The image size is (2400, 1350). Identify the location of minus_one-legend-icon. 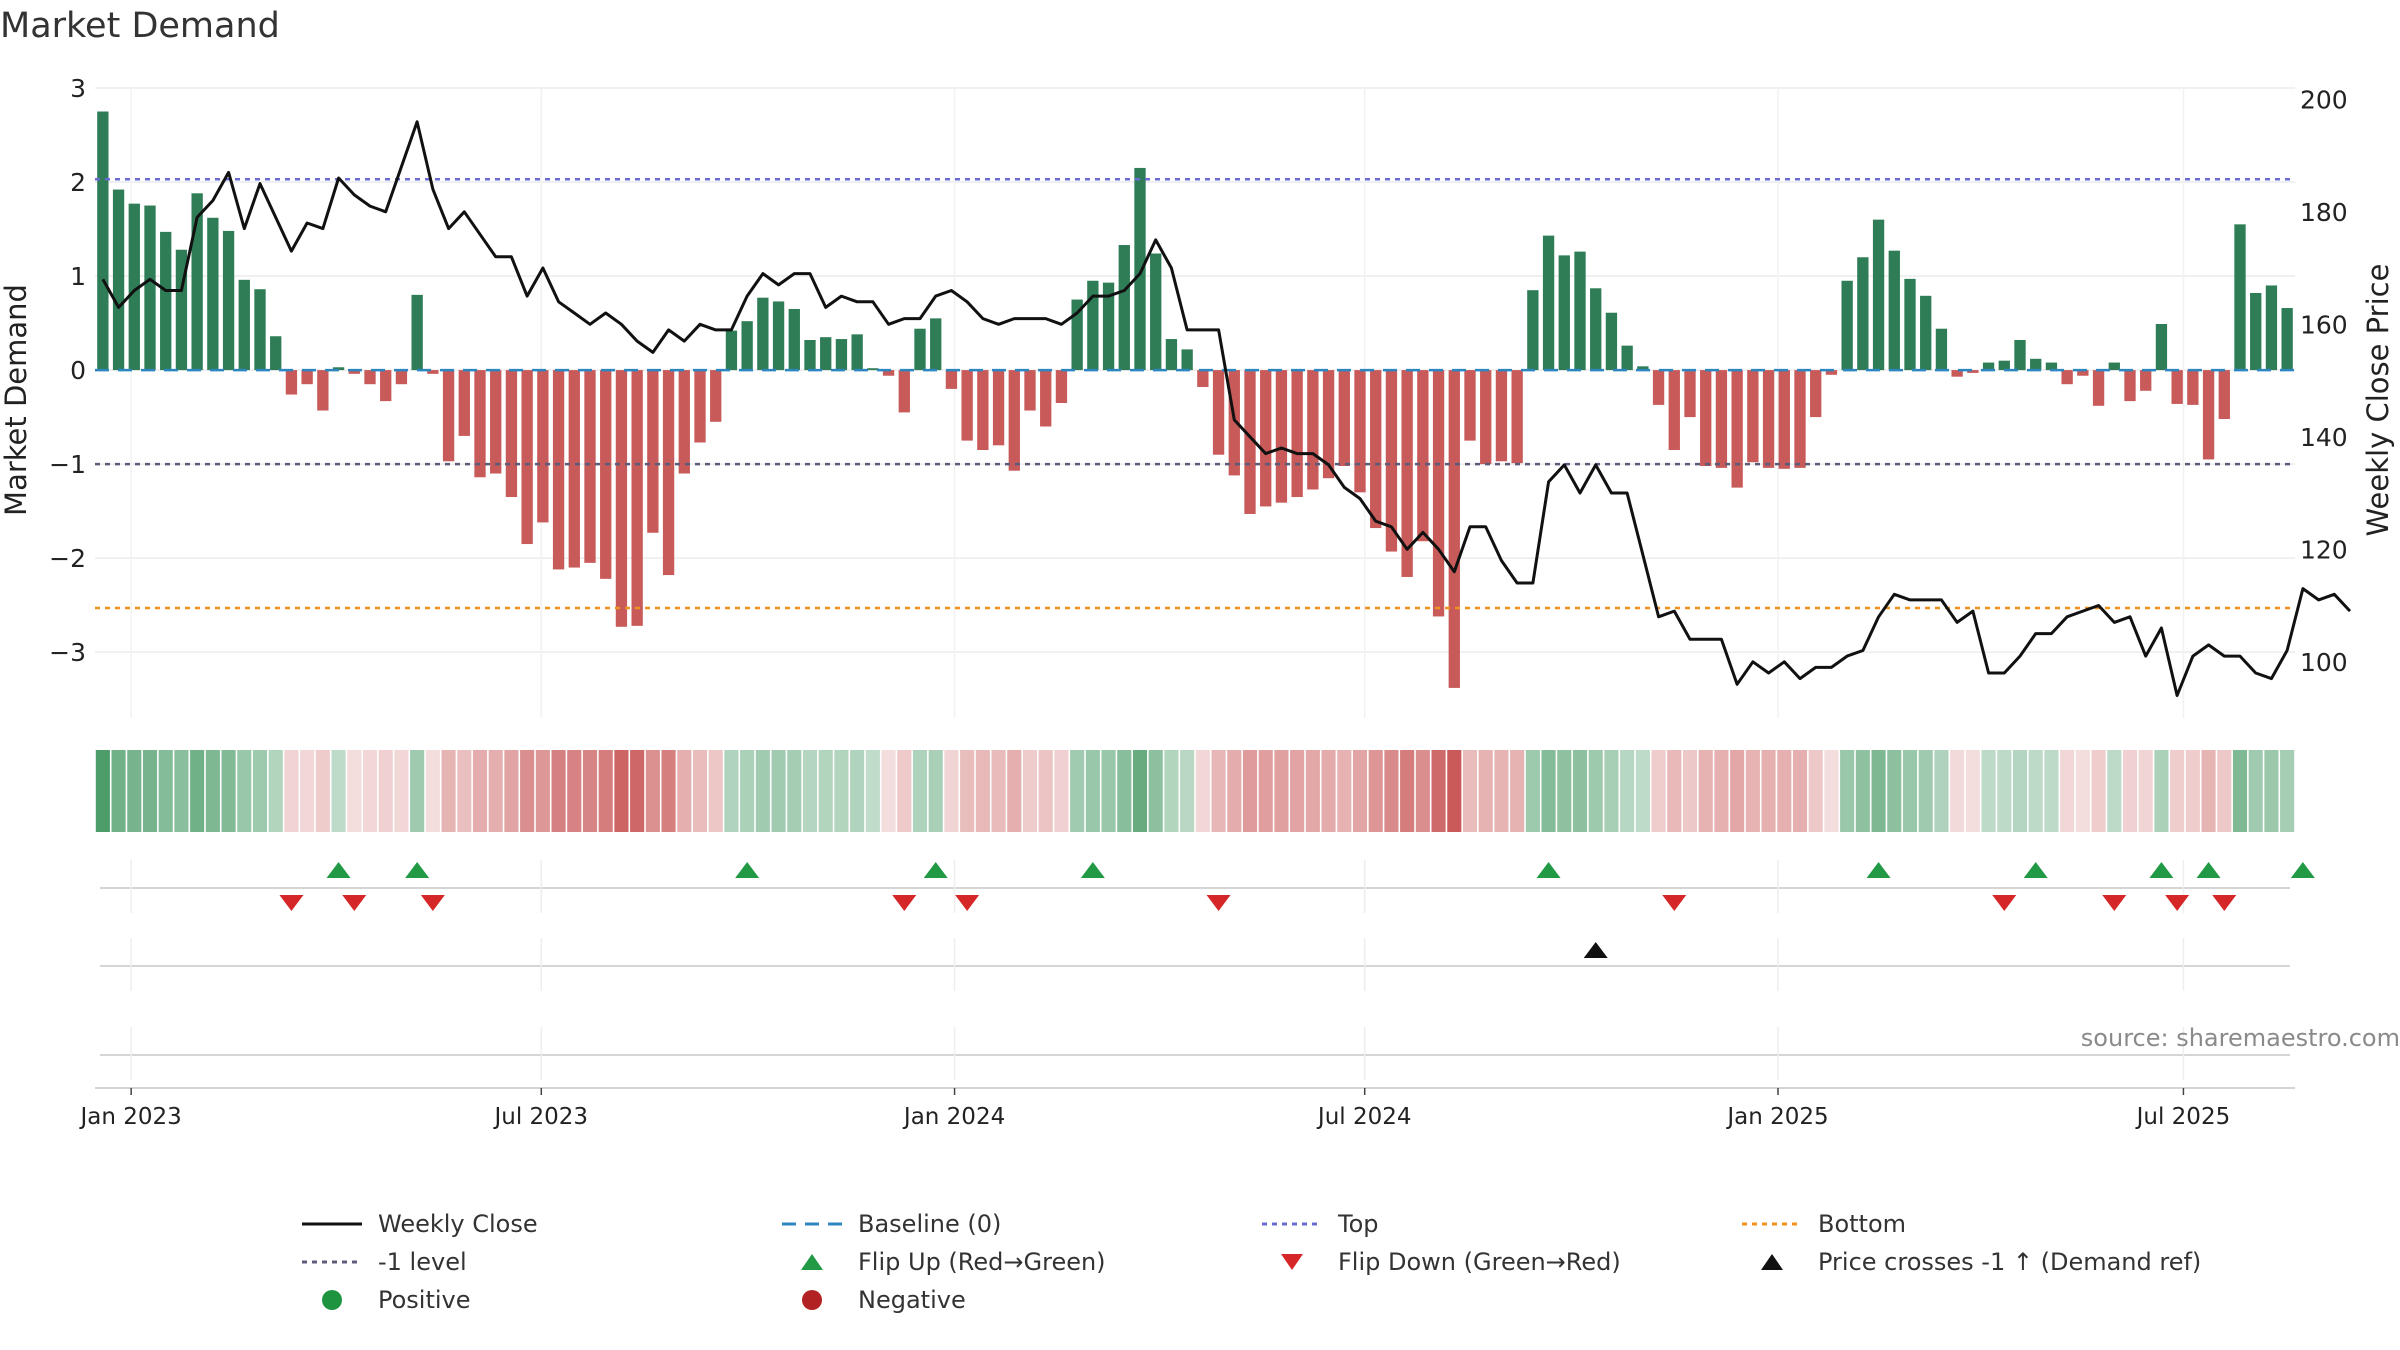
(332, 1262).